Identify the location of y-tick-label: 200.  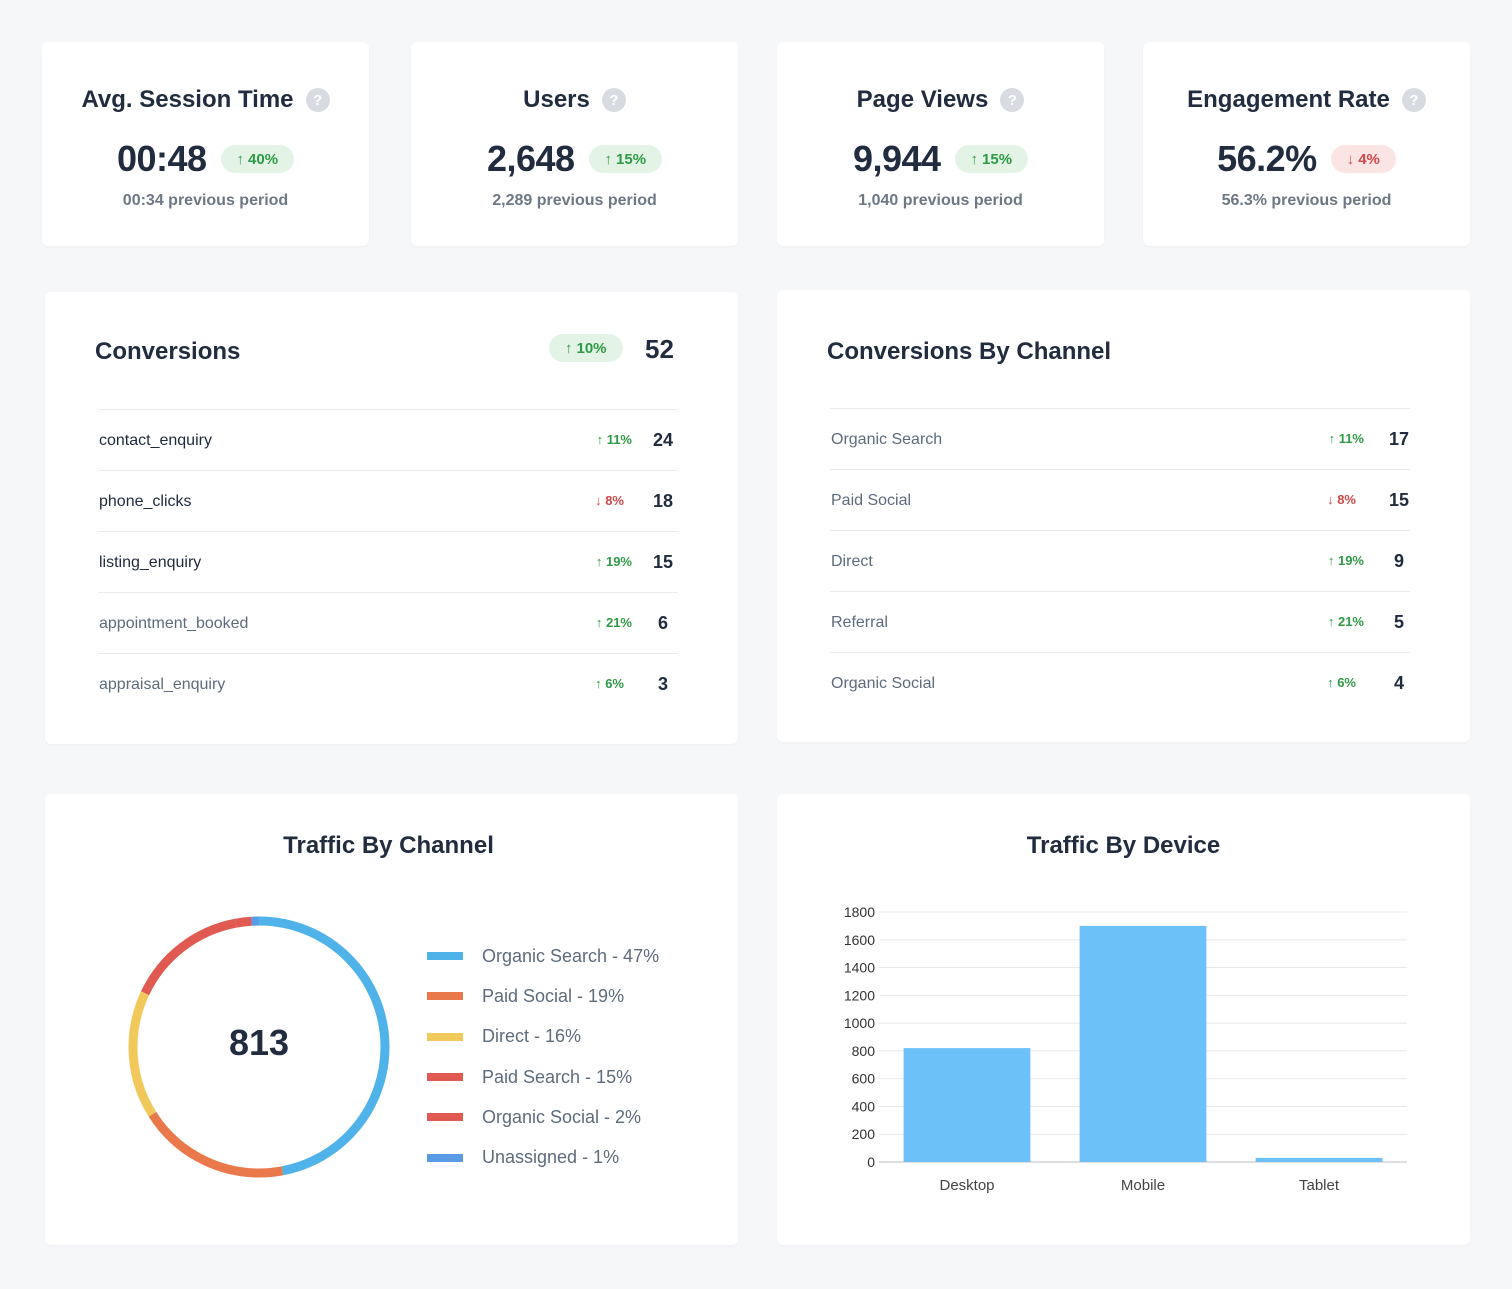
(864, 1134).